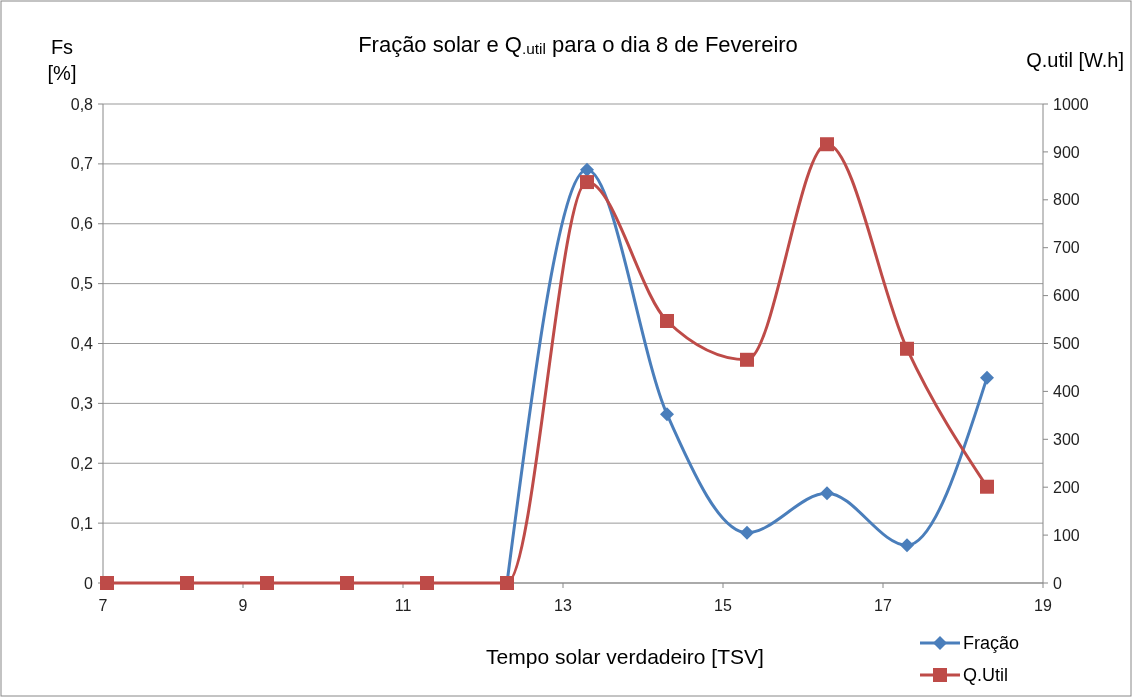 Image resolution: width=1132 pixels, height=697 pixels. I want to click on y2-tick-label: 500, so click(1066, 344).